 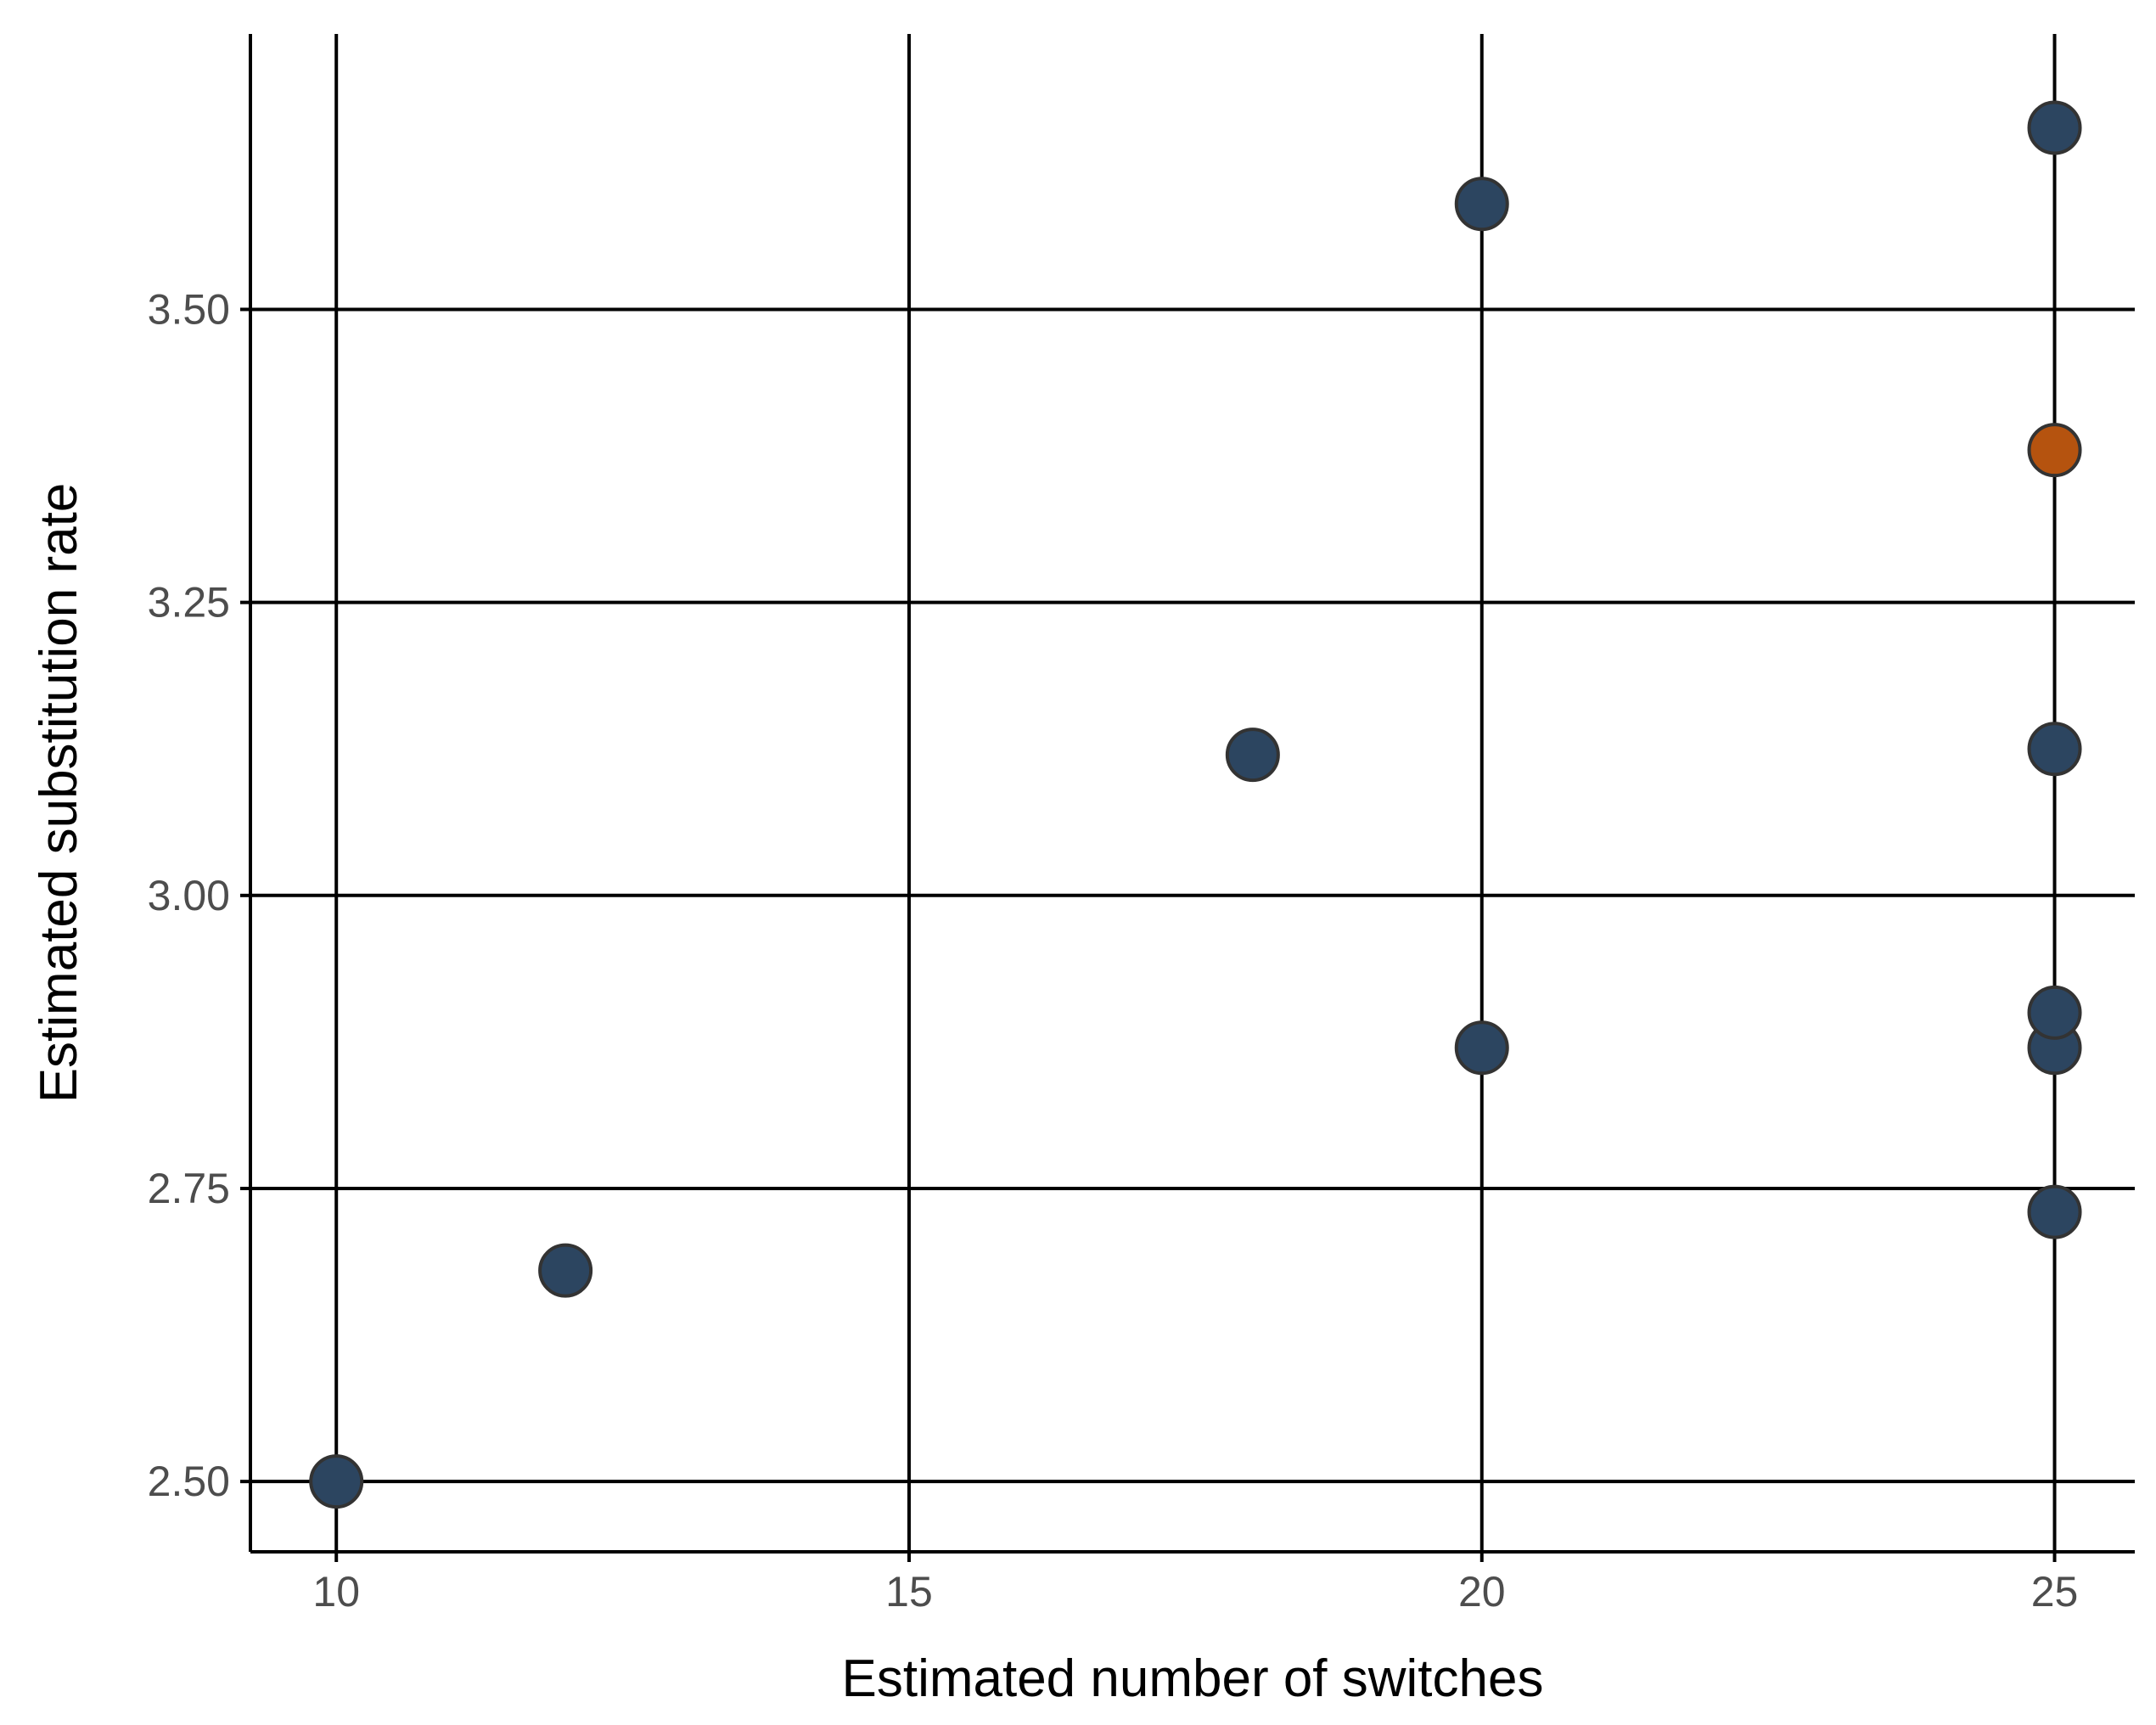 I want to click on y-tick-label: 3.00, so click(x=189, y=895).